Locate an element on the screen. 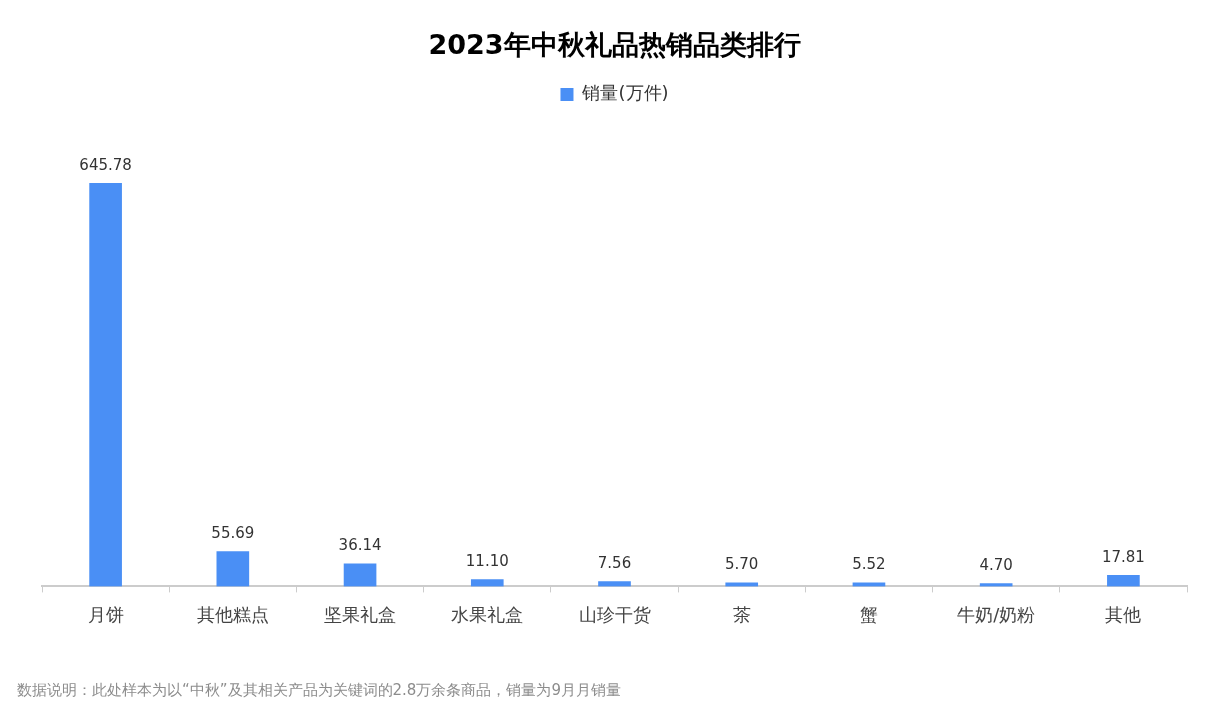 The image size is (1218, 713). x-tick-label: 其他糕点 is located at coordinates (232, 614).